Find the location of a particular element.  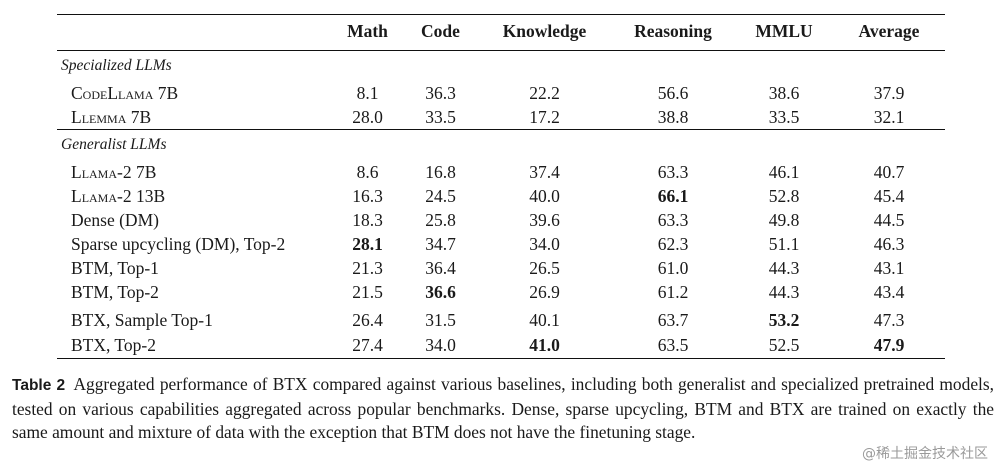

average-score-cell: 47.3 is located at coordinates (889, 320).